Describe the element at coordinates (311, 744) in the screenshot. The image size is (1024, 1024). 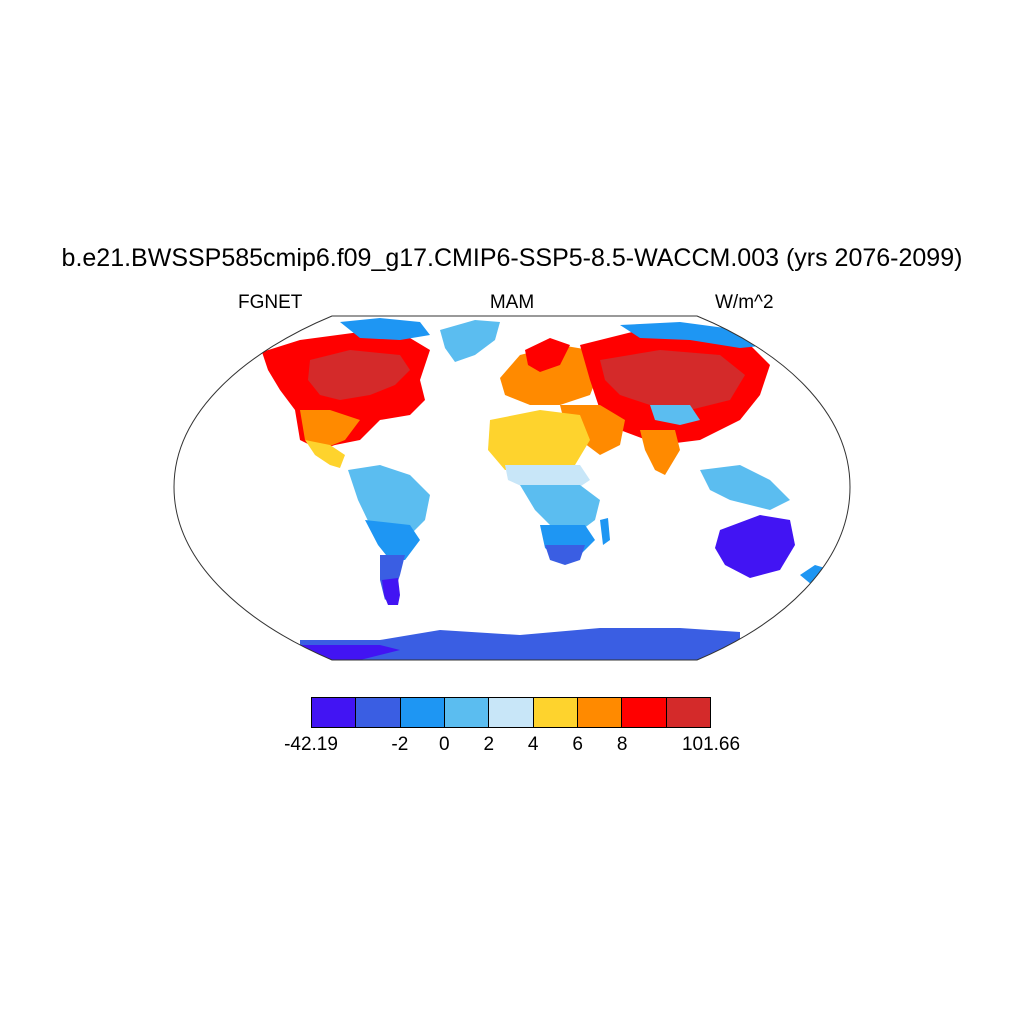
I see `colorbar-tick-label: -42.19` at that location.